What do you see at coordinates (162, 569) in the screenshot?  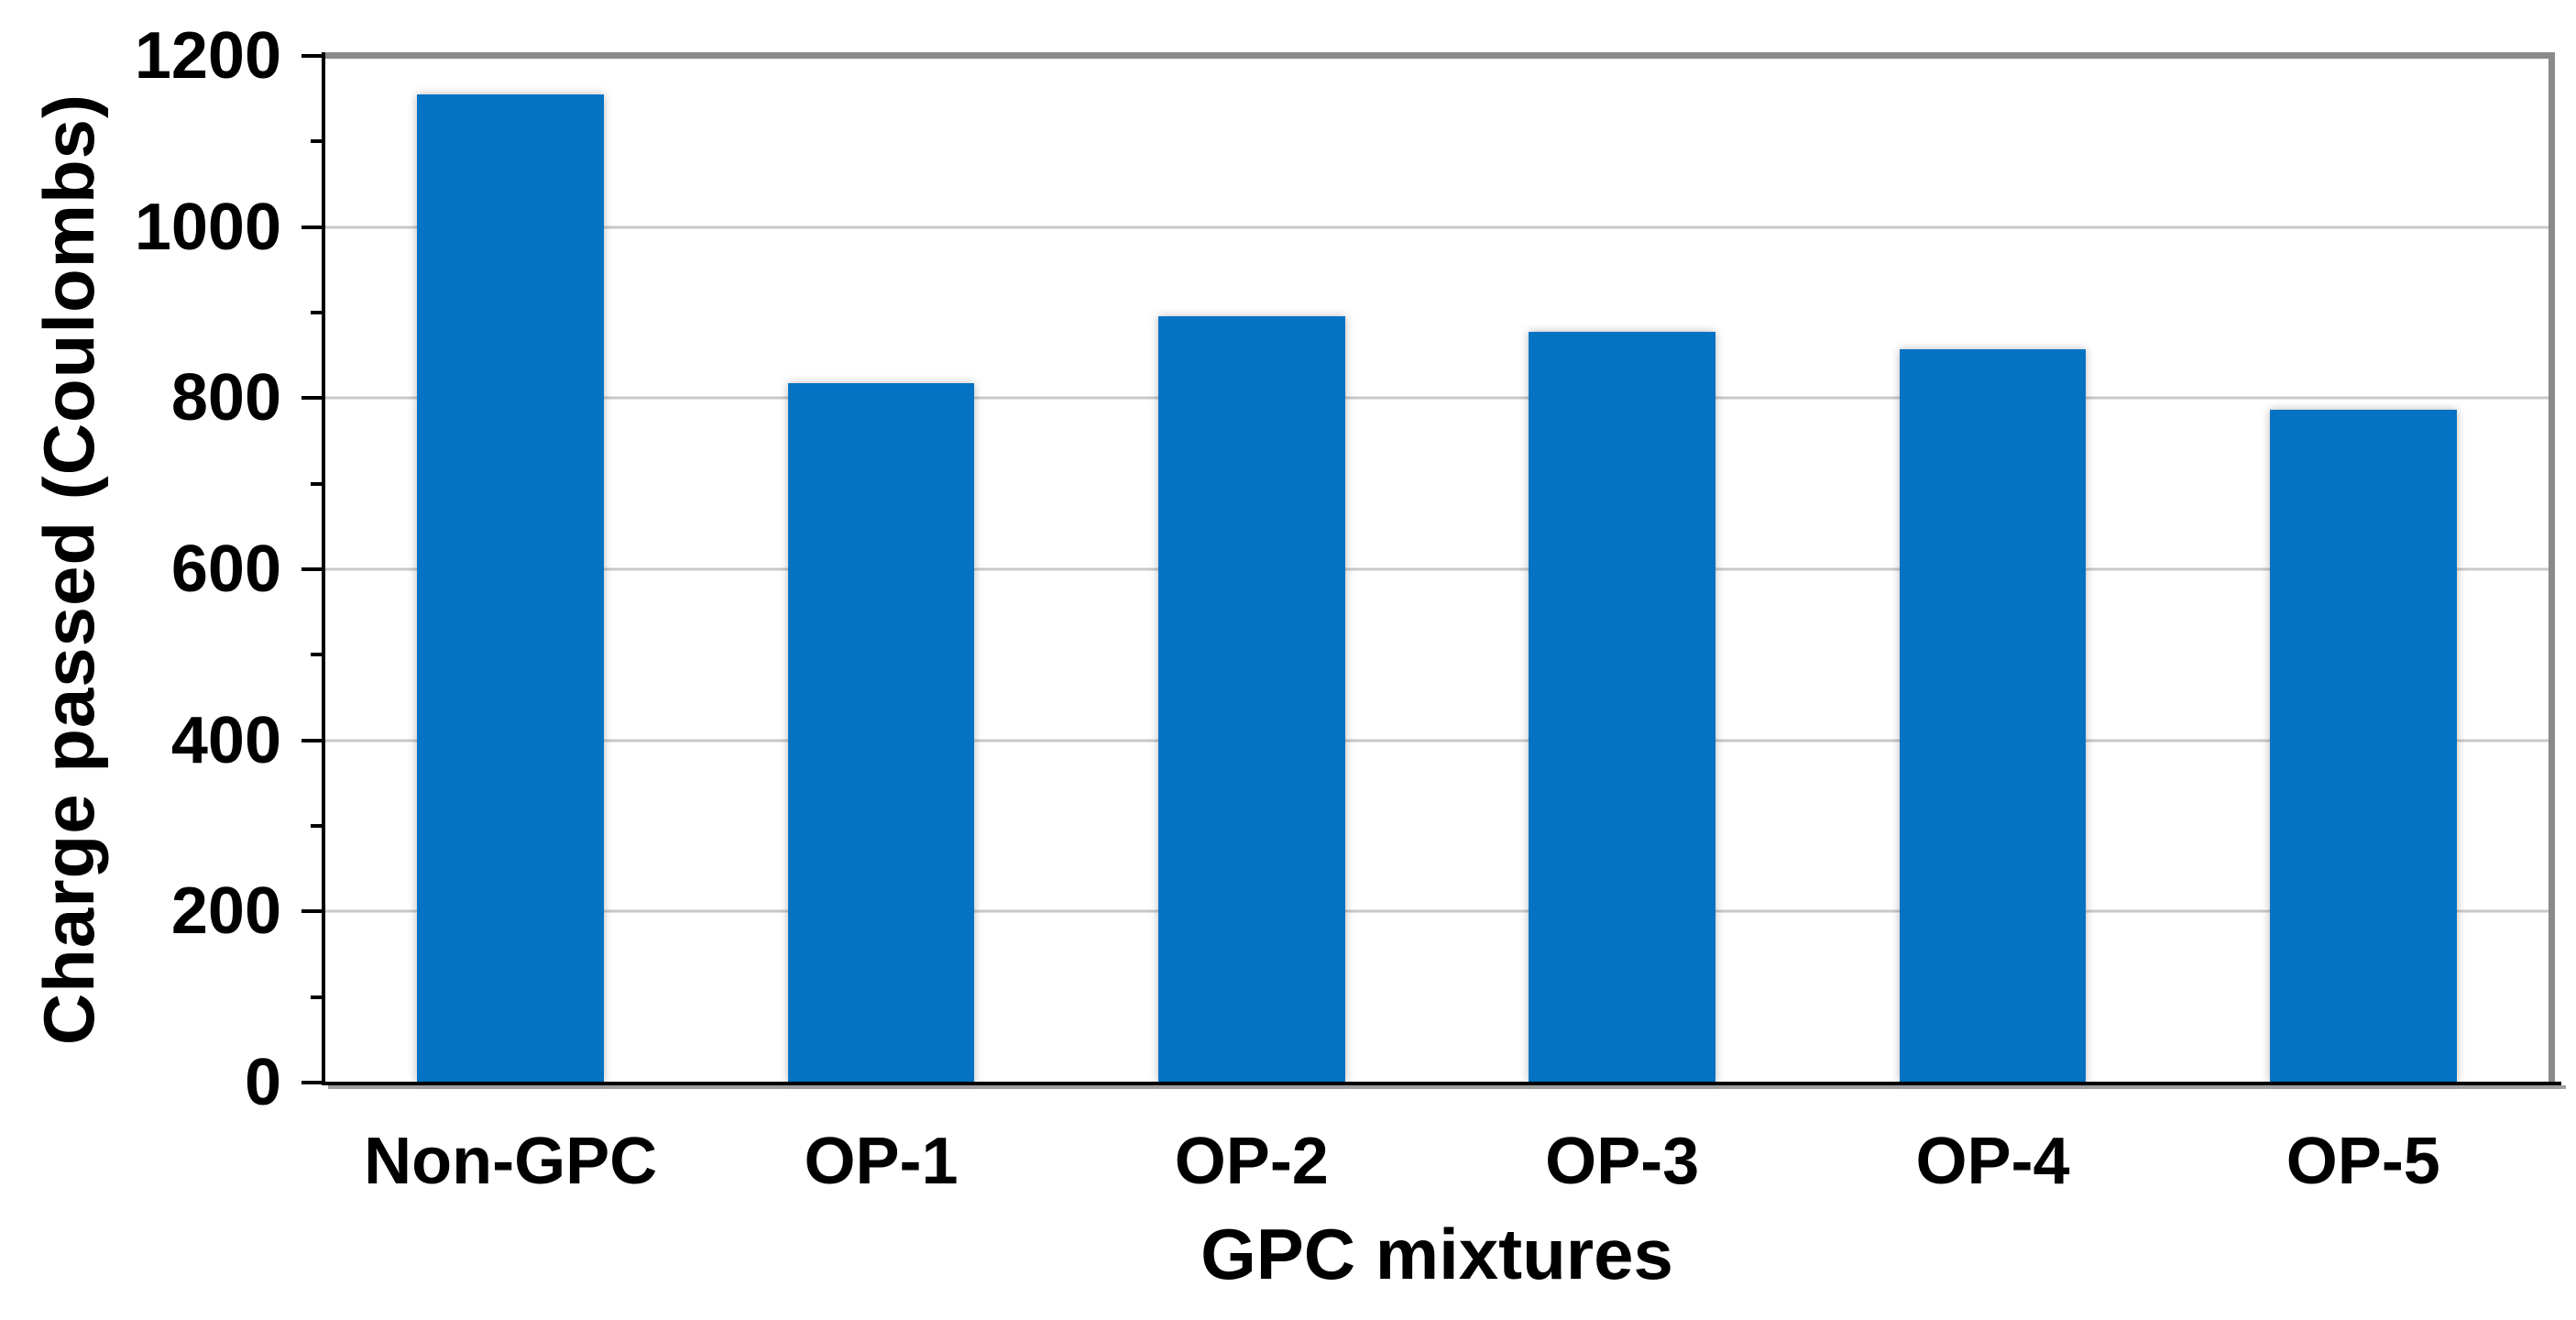 I see `y-axis: 0 200 400 600 800 1000 1200` at bounding box center [162, 569].